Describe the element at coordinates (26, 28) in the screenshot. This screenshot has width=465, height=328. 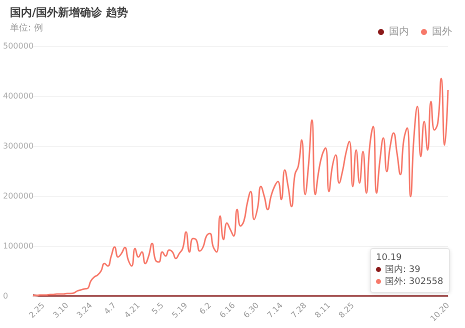
I see `chart-subtitle: 单位: 例` at that location.